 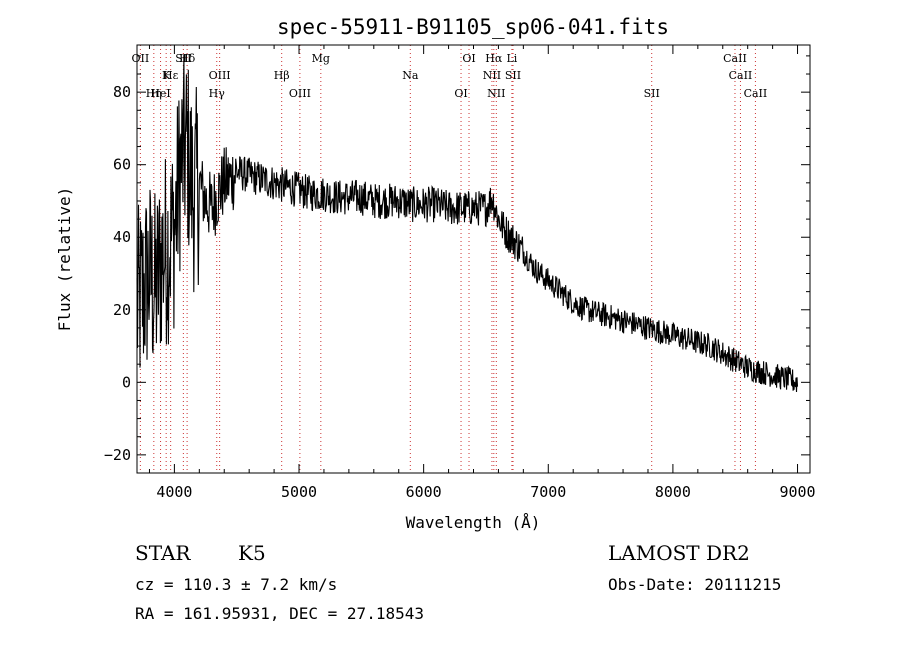 What do you see at coordinates (695, 584) in the screenshot?
I see `obs-date: Obs-Date: 20111215` at bounding box center [695, 584].